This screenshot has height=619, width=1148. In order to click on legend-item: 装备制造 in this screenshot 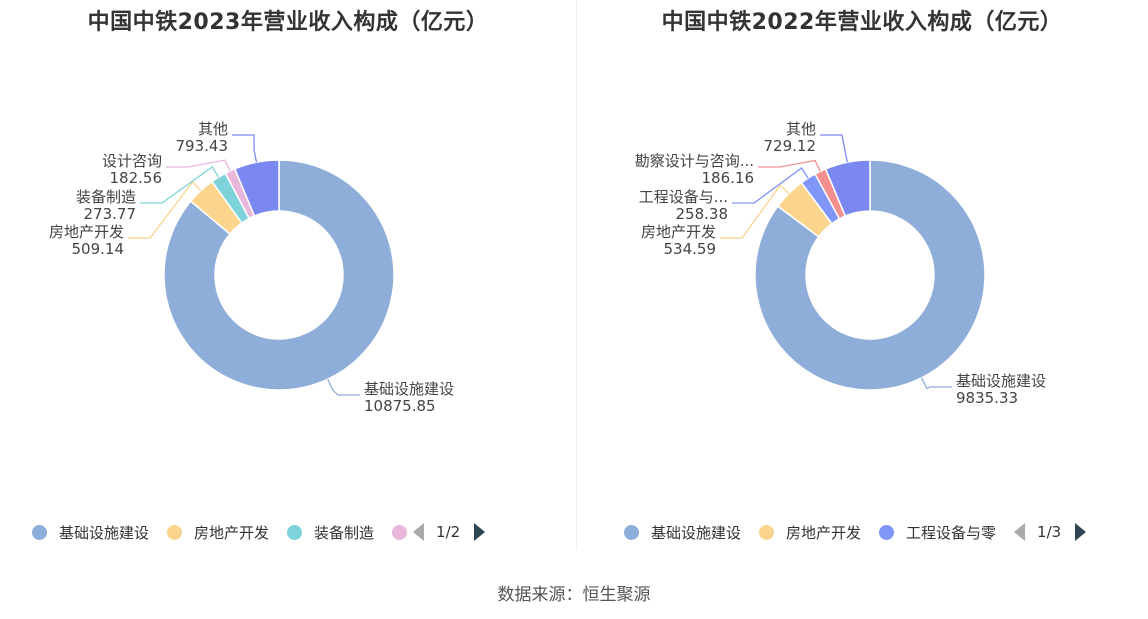, I will do `click(330, 532)`.